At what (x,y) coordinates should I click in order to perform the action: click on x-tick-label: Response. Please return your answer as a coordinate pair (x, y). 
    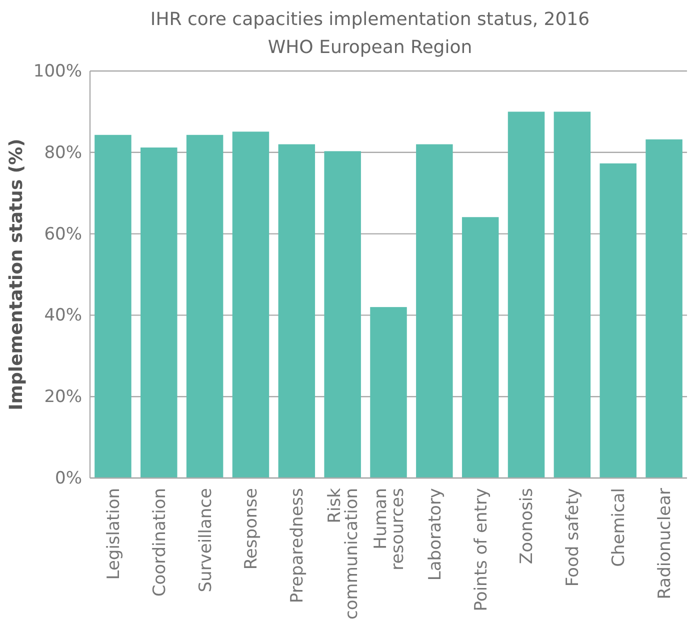
    Looking at the image, I should click on (252, 529).